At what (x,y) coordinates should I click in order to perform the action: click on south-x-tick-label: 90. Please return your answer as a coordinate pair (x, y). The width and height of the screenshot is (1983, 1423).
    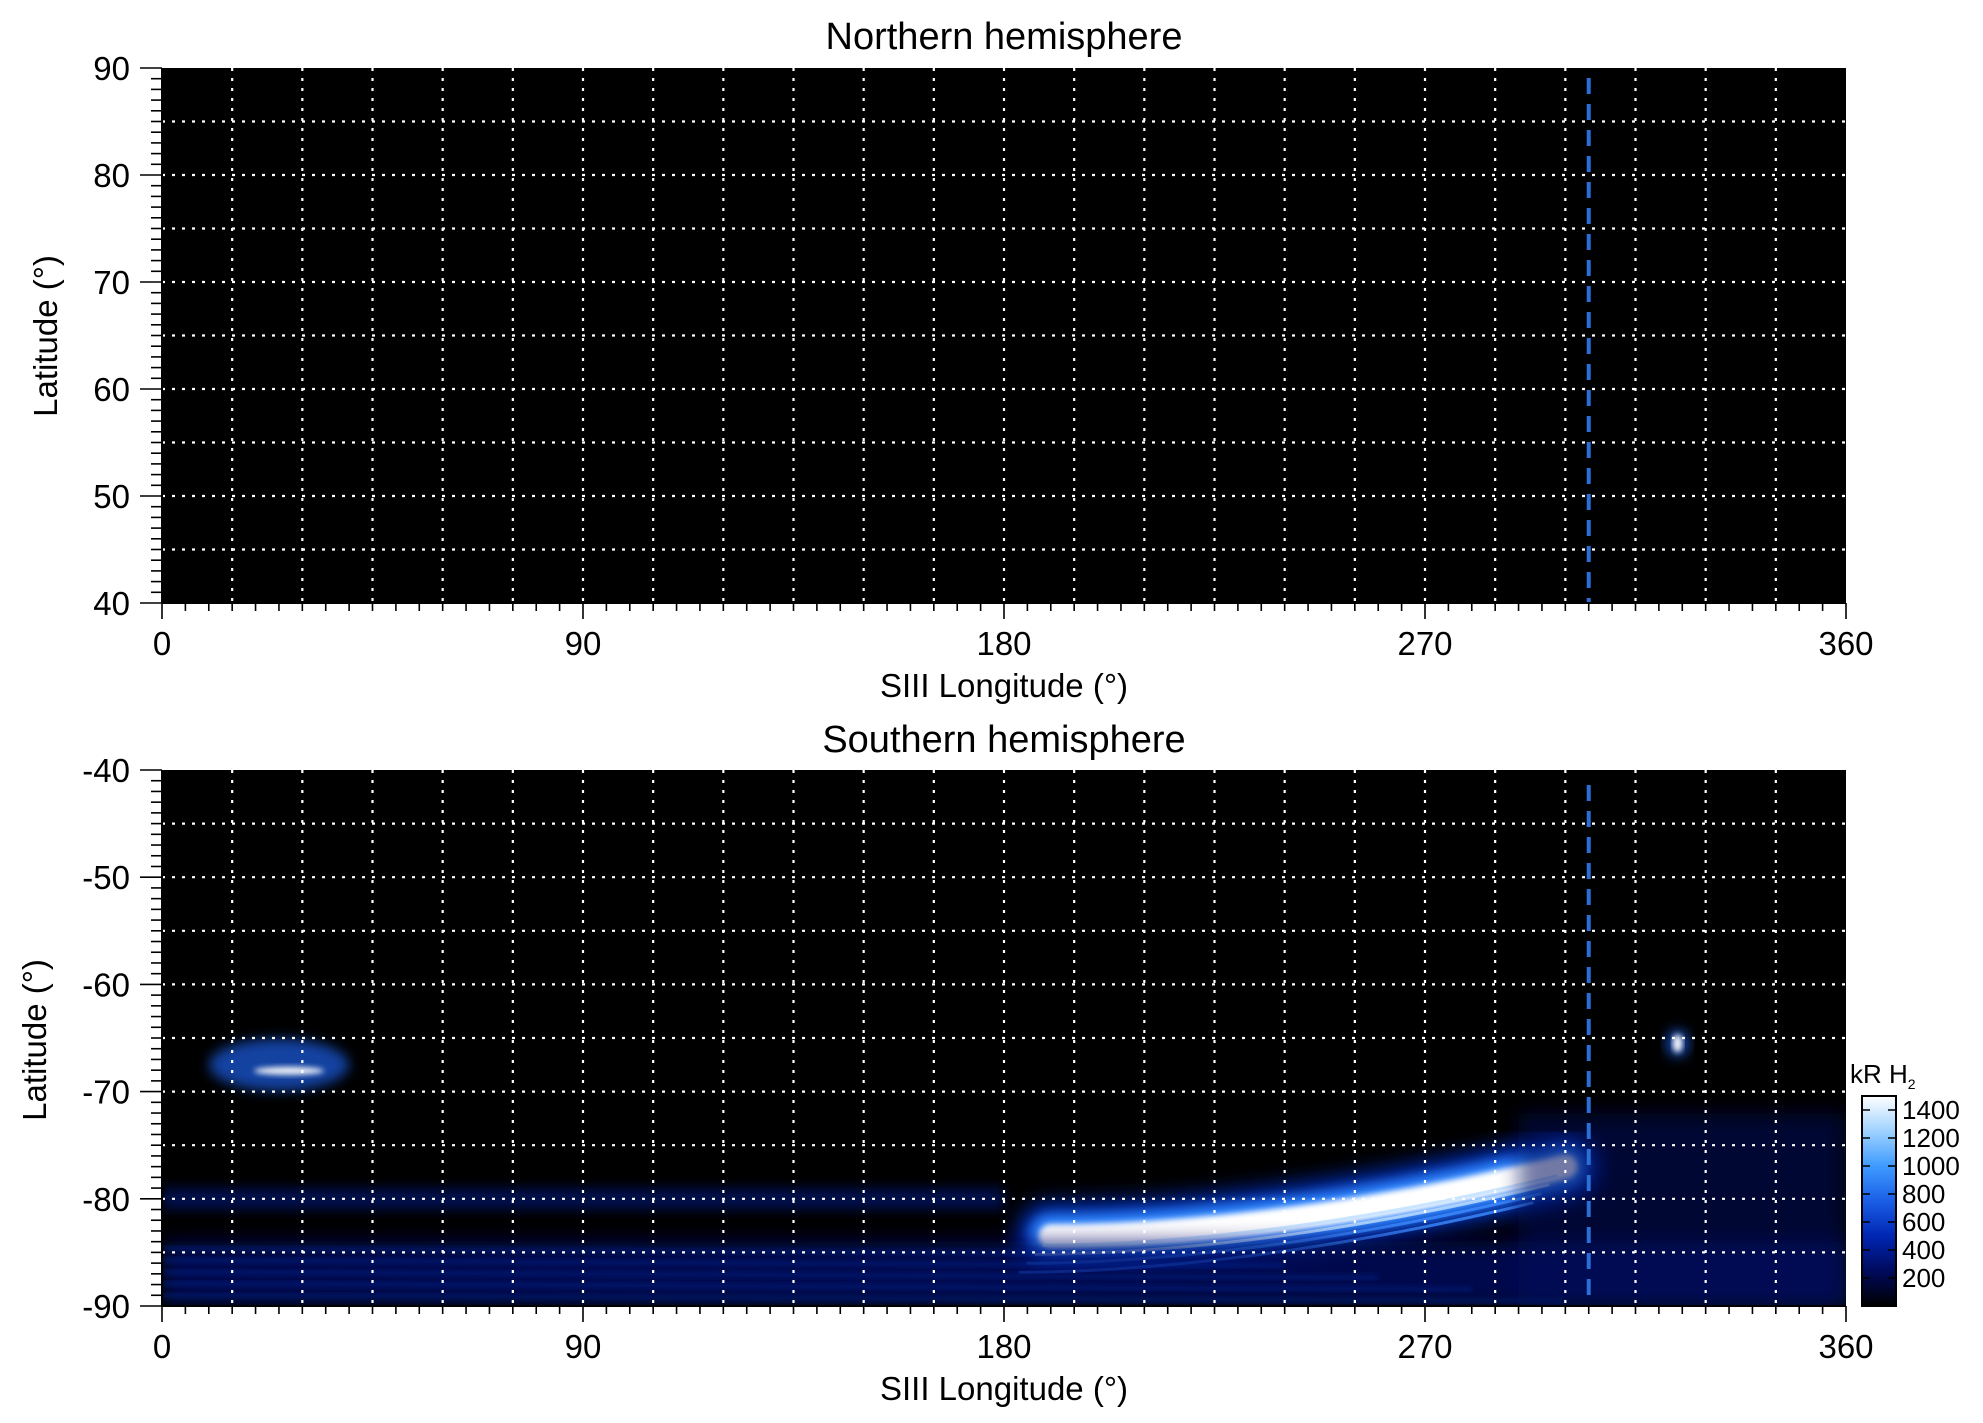
    Looking at the image, I should click on (583, 1346).